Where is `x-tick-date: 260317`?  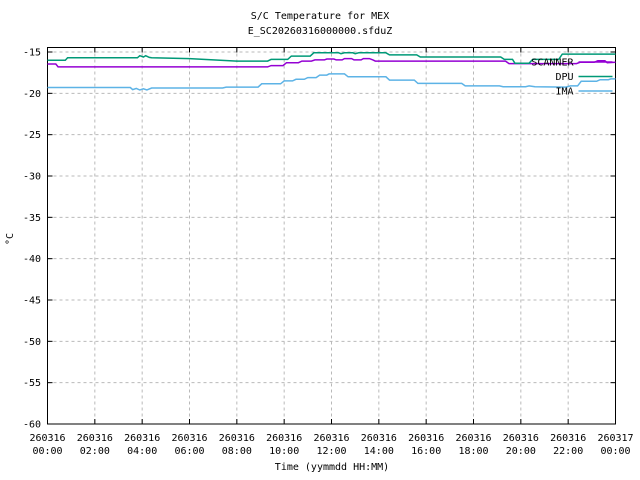 x-tick-date: 260317 is located at coordinates (615, 438).